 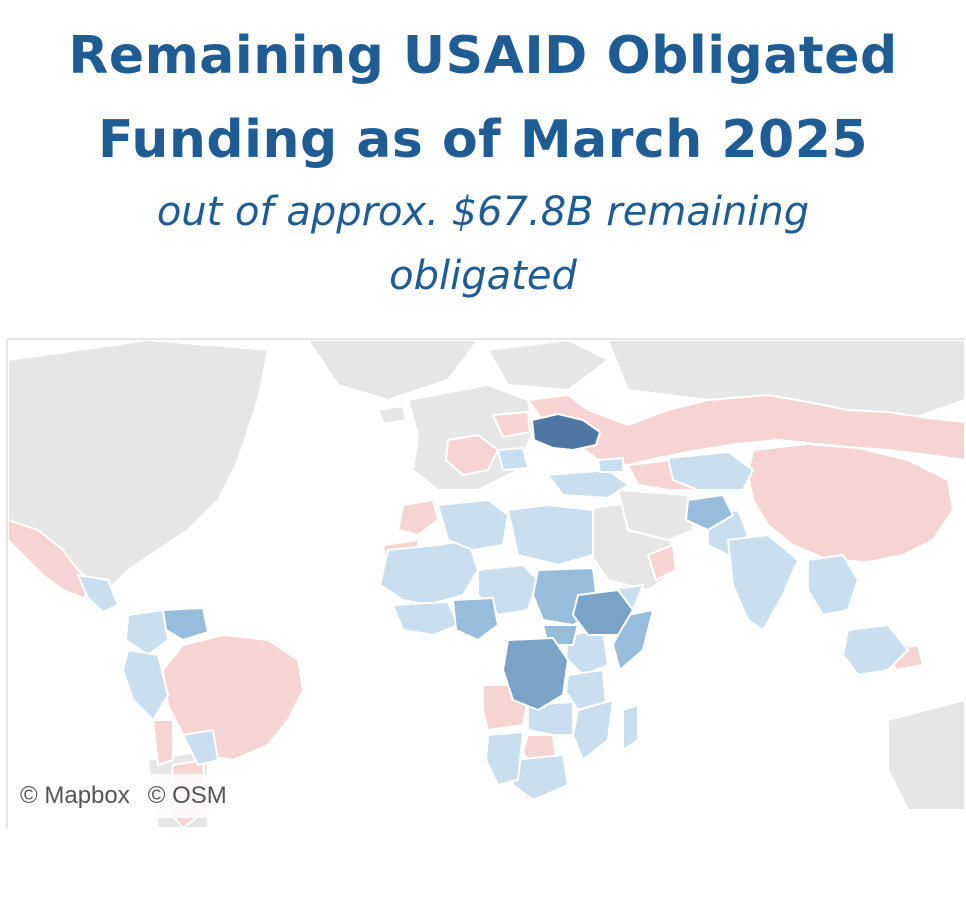 I want to click on land-greenland, so click(x=393, y=371).